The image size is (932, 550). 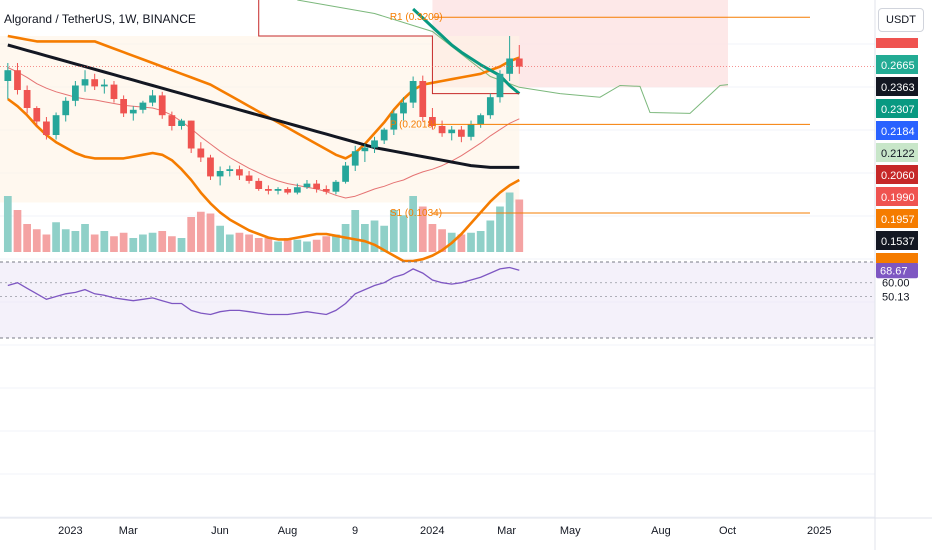 What do you see at coordinates (901, 20) in the screenshot?
I see `currency-button: USDT` at bounding box center [901, 20].